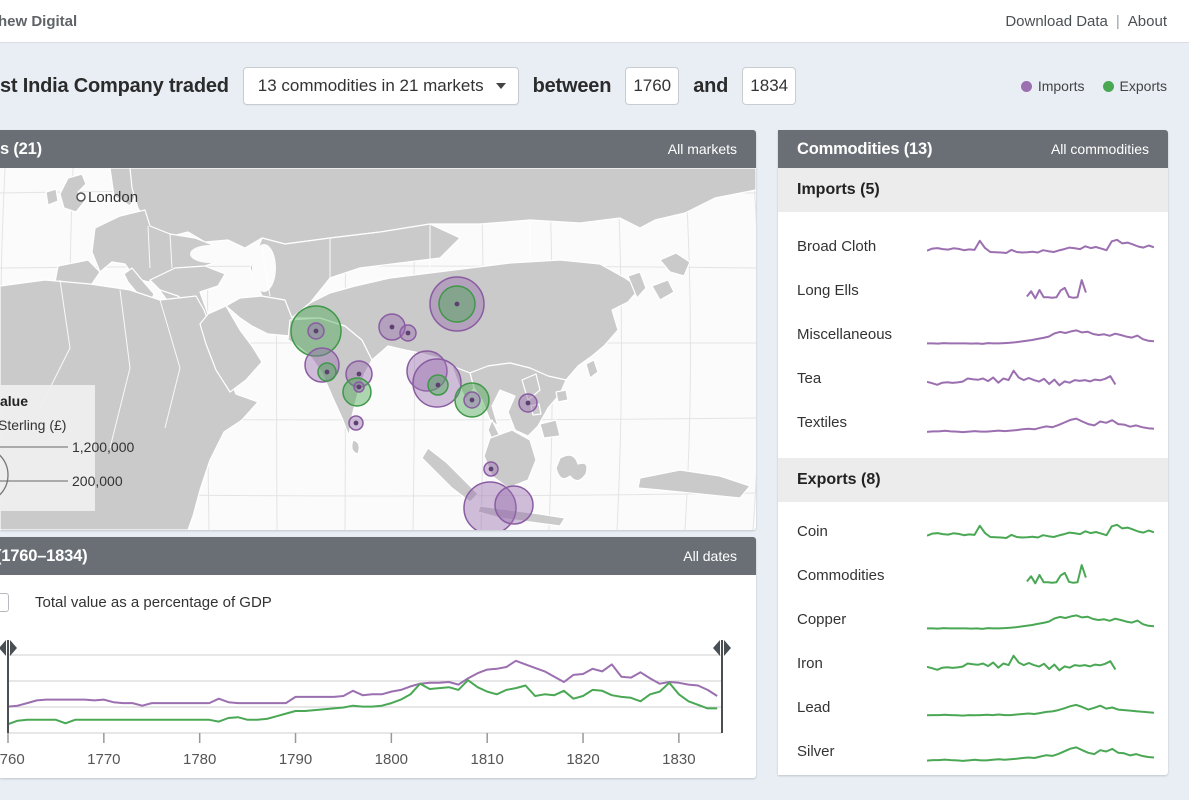 This screenshot has width=1189, height=800. Describe the element at coordinates (809, 378) in the screenshot. I see `commodity-name: Tea` at that location.